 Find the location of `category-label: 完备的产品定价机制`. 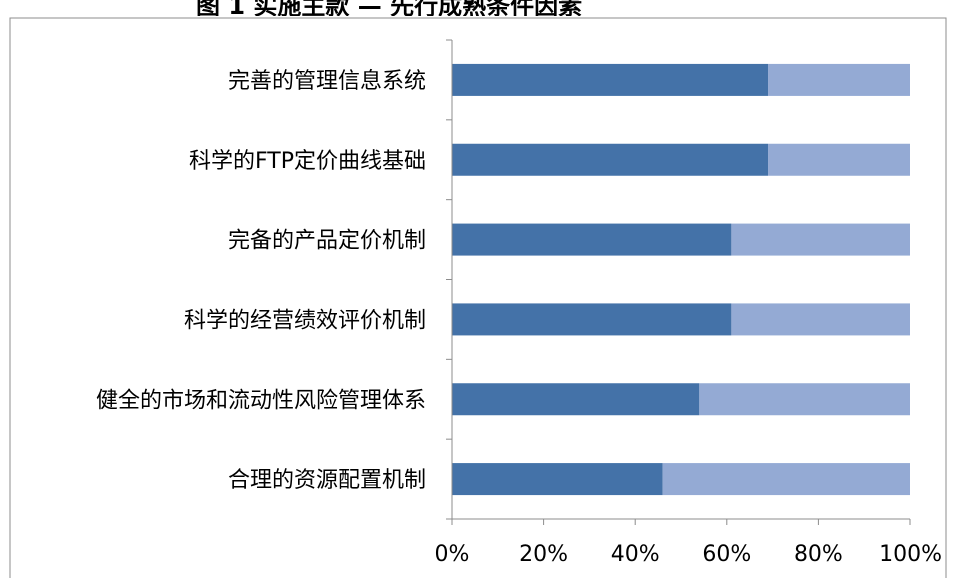

category-label: 完备的产品定价机制 is located at coordinates (327, 241).